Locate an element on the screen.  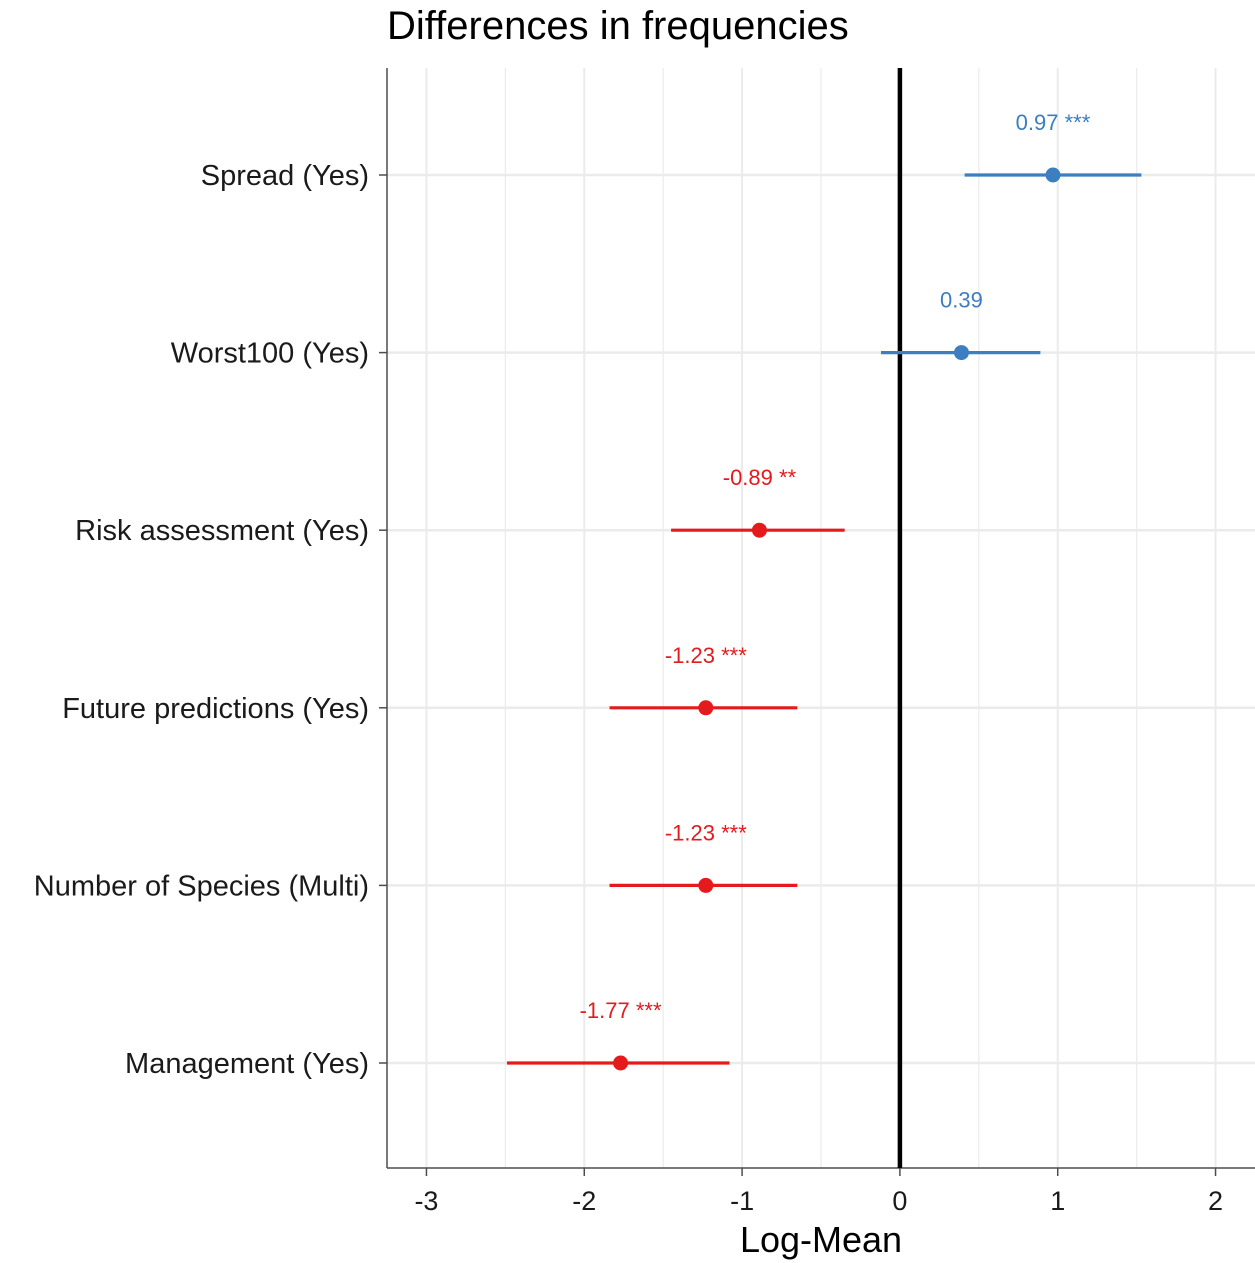
x-tick-label: -3 is located at coordinates (426, 1201).